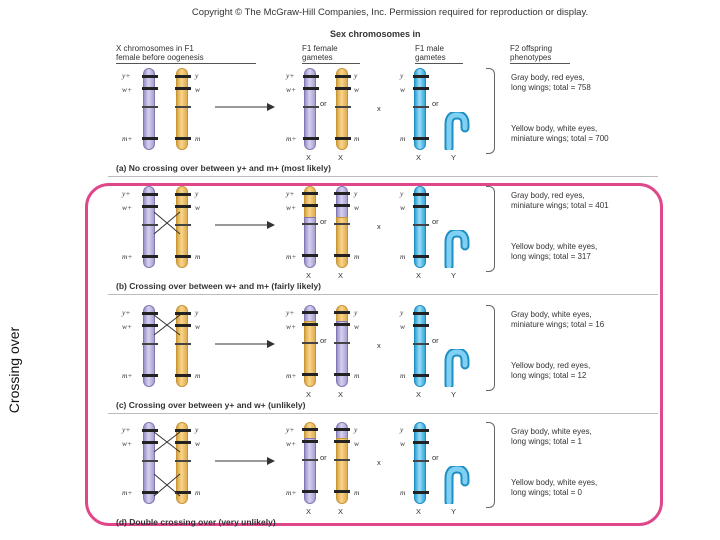  I want to click on parental-x-chromosome-yellow, so click(183, 227).